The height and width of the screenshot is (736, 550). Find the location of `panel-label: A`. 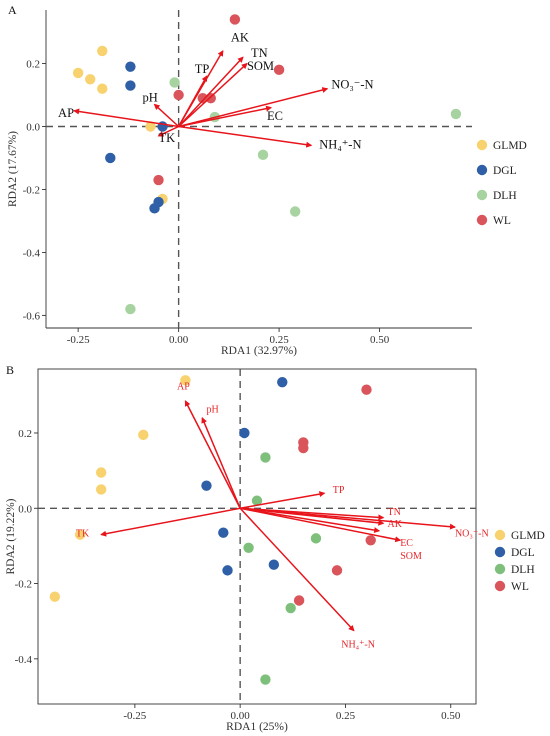

panel-label: A is located at coordinates (12, 10).